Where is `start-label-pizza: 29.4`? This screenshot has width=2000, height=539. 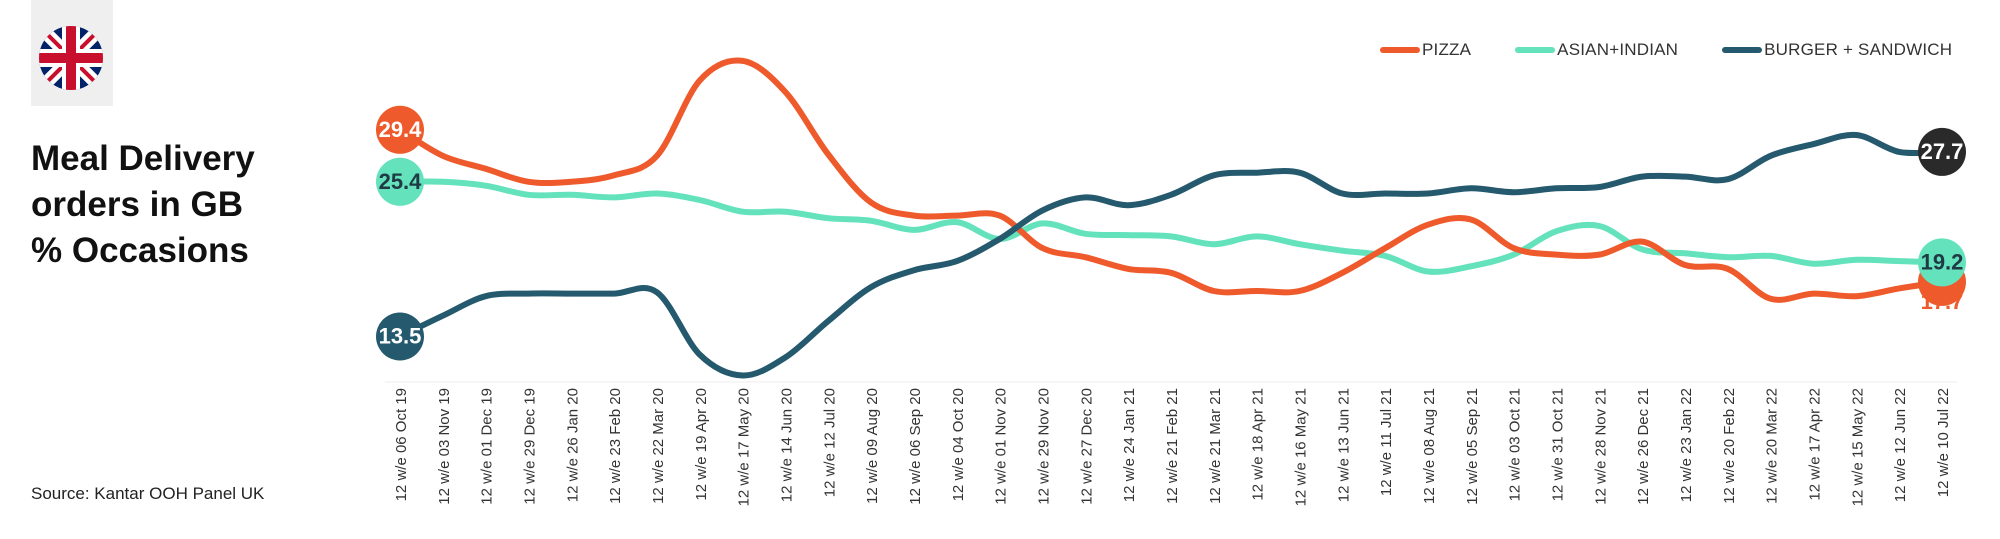
start-label-pizza: 29.4 is located at coordinates (401, 129).